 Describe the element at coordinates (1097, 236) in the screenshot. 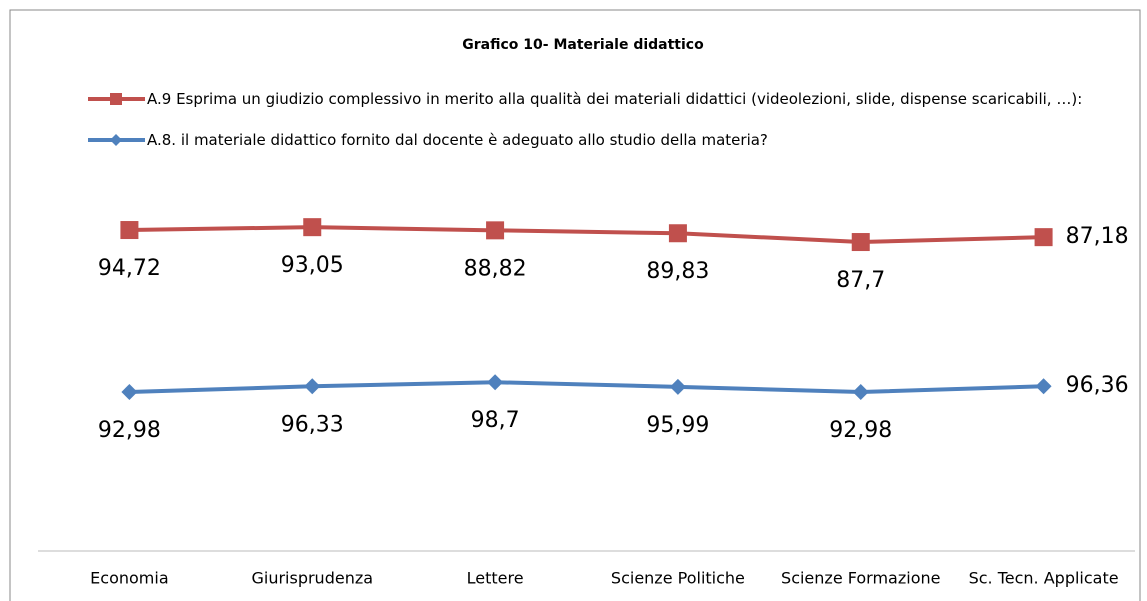

I see `data-label: 87,18` at that location.